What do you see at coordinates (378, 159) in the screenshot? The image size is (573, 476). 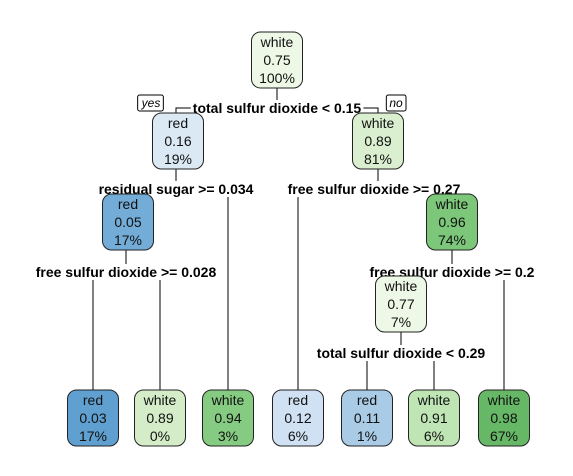 I see `node-pct: 81%` at bounding box center [378, 159].